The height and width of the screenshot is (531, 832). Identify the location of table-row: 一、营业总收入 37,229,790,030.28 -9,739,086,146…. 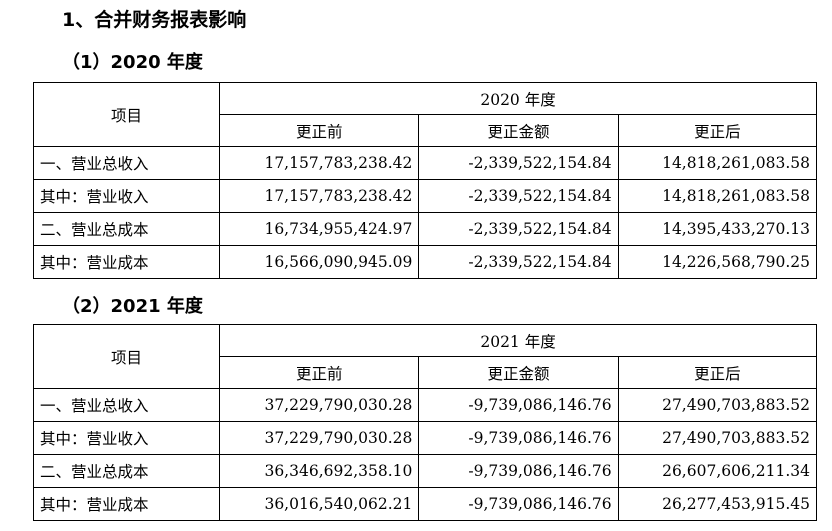
(425, 405).